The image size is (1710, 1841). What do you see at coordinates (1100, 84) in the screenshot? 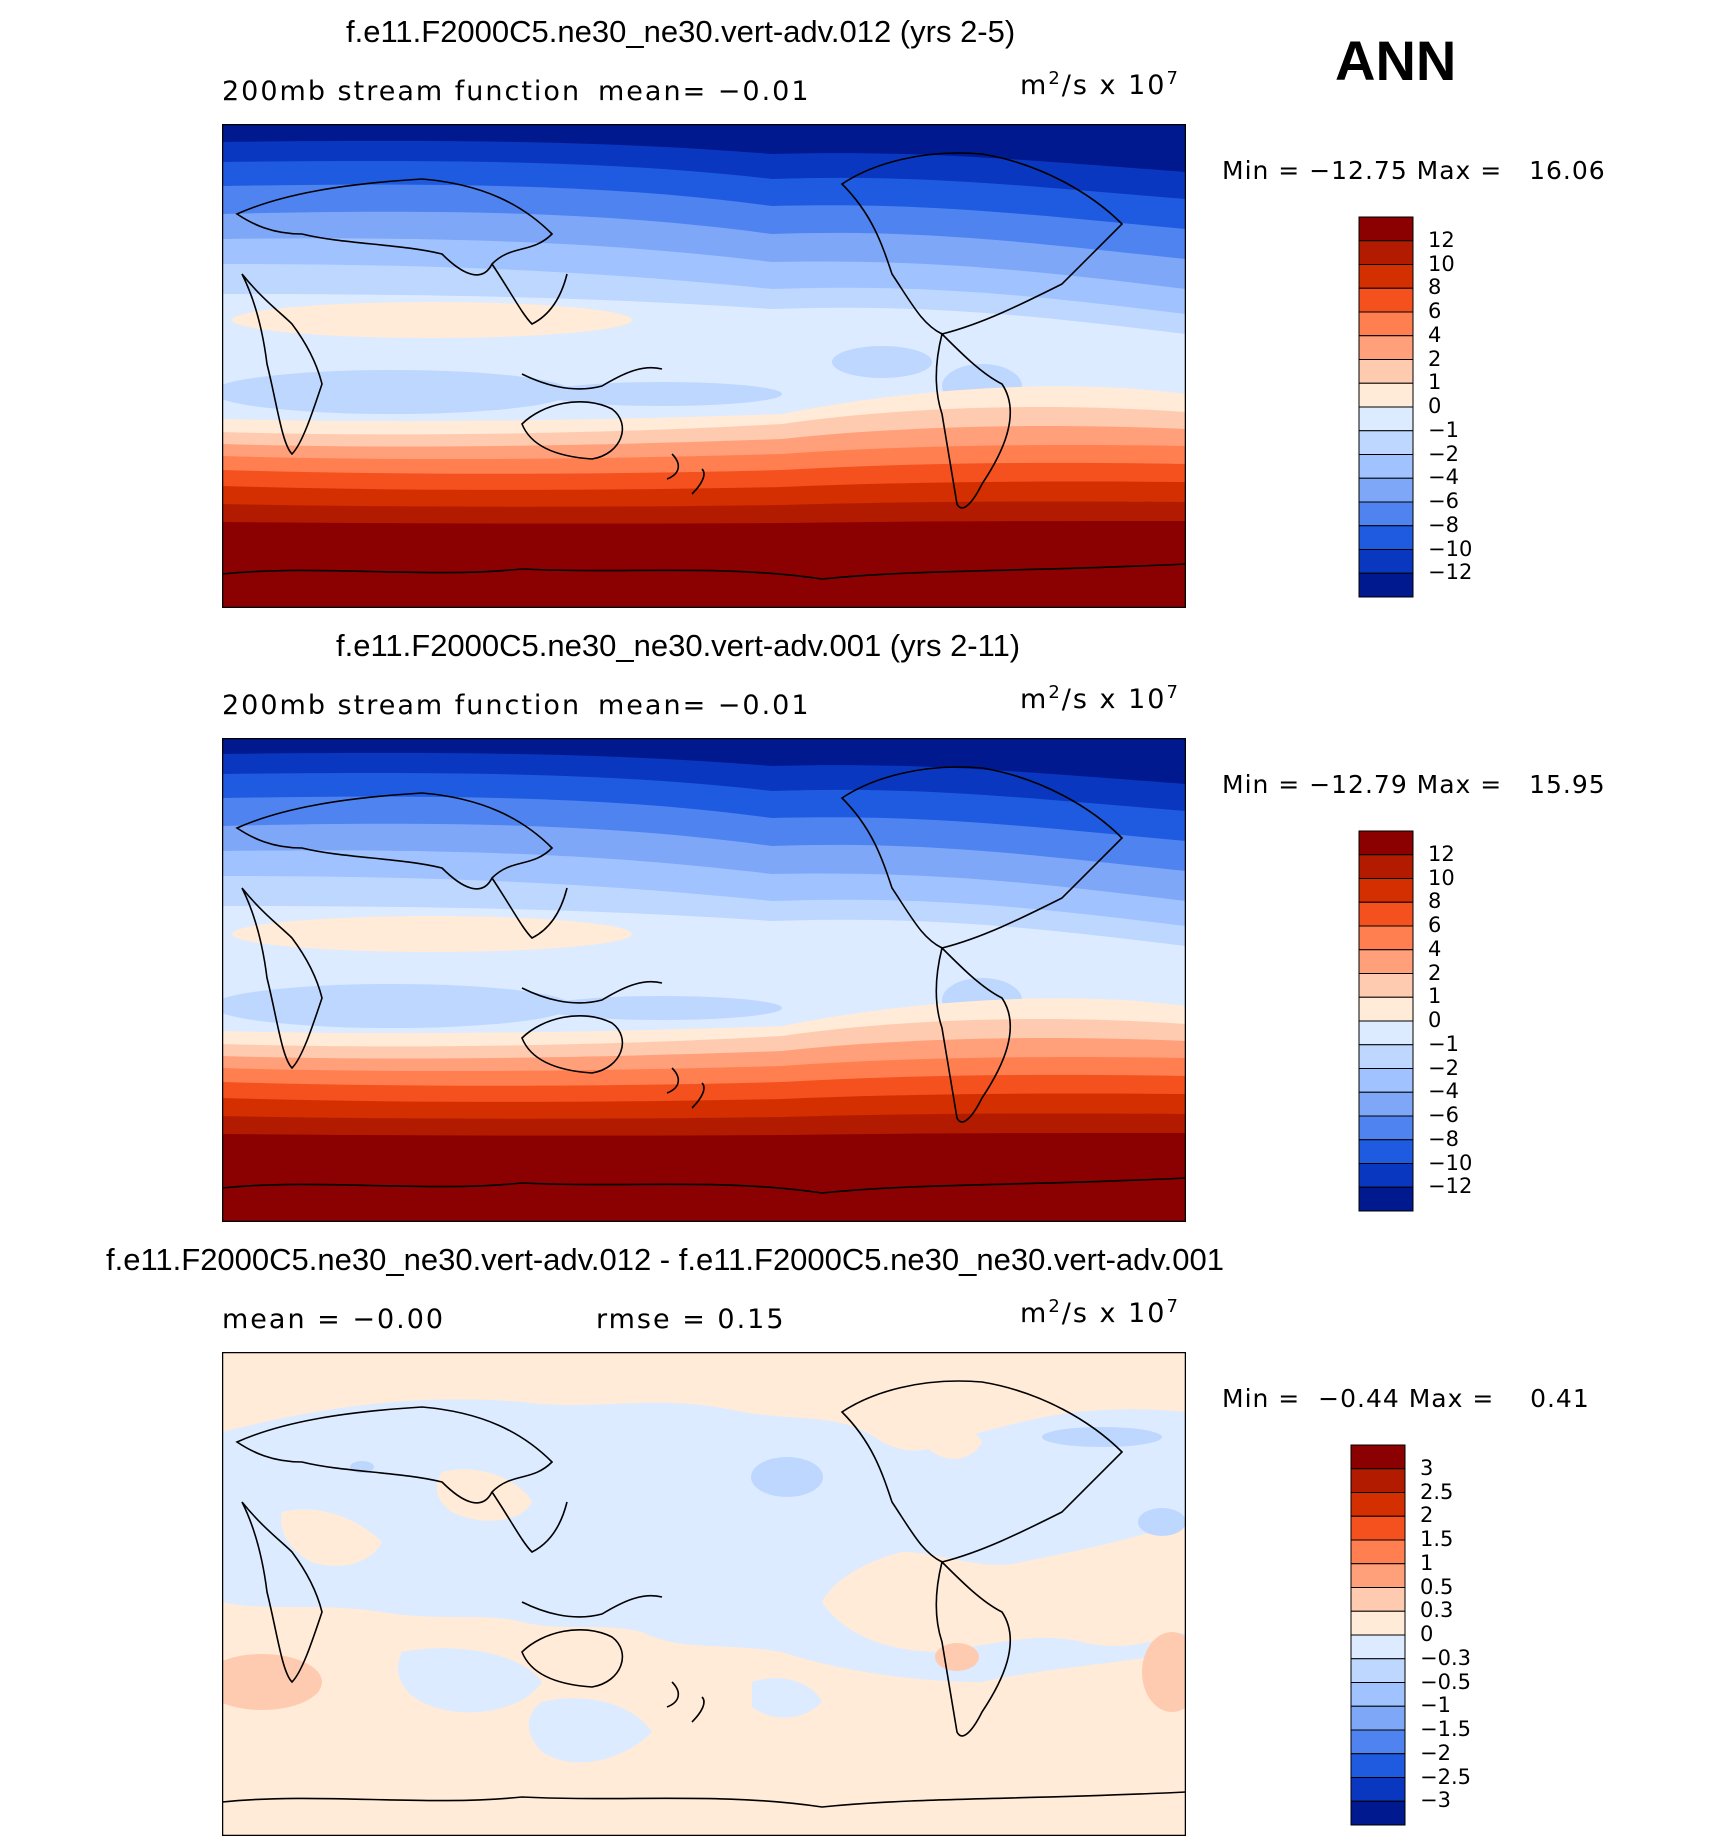
I see `panel1-units: m2/s x 107` at bounding box center [1100, 84].